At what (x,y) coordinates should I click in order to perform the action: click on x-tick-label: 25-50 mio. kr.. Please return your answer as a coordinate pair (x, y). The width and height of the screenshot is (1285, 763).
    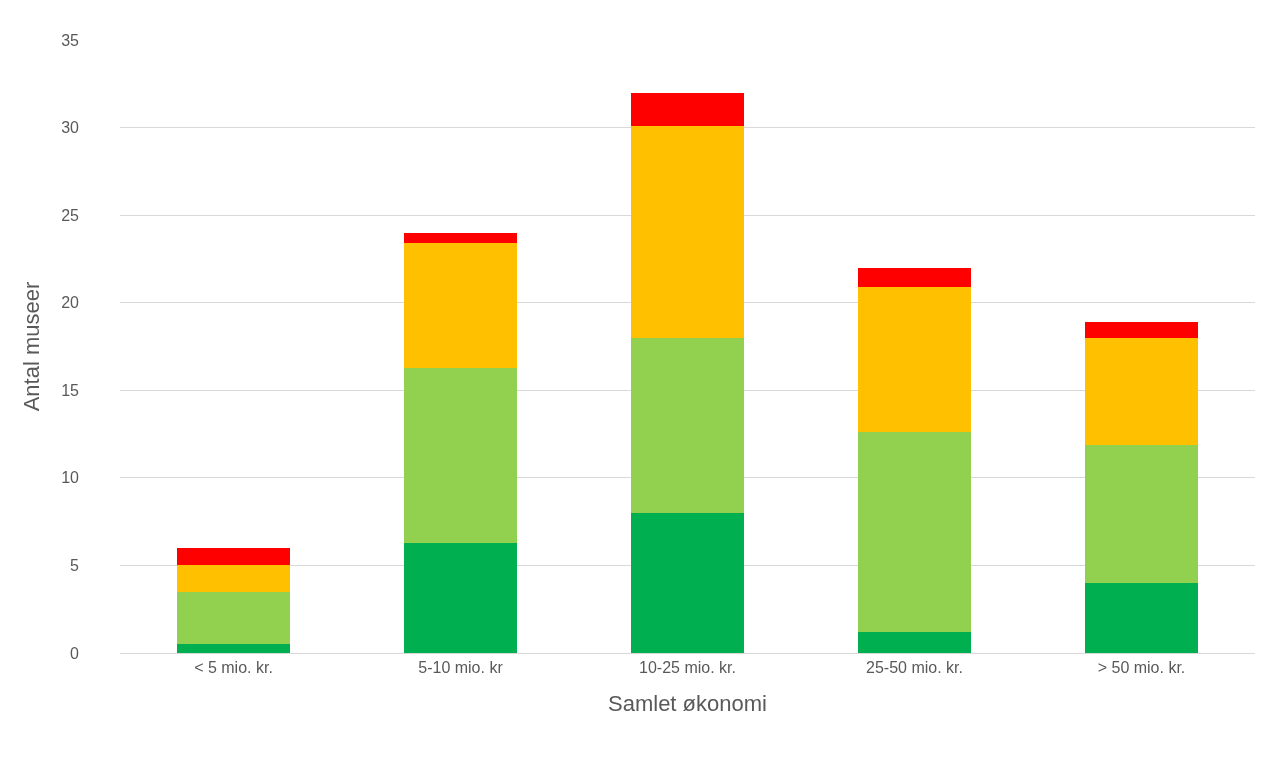
    Looking at the image, I should click on (914, 668).